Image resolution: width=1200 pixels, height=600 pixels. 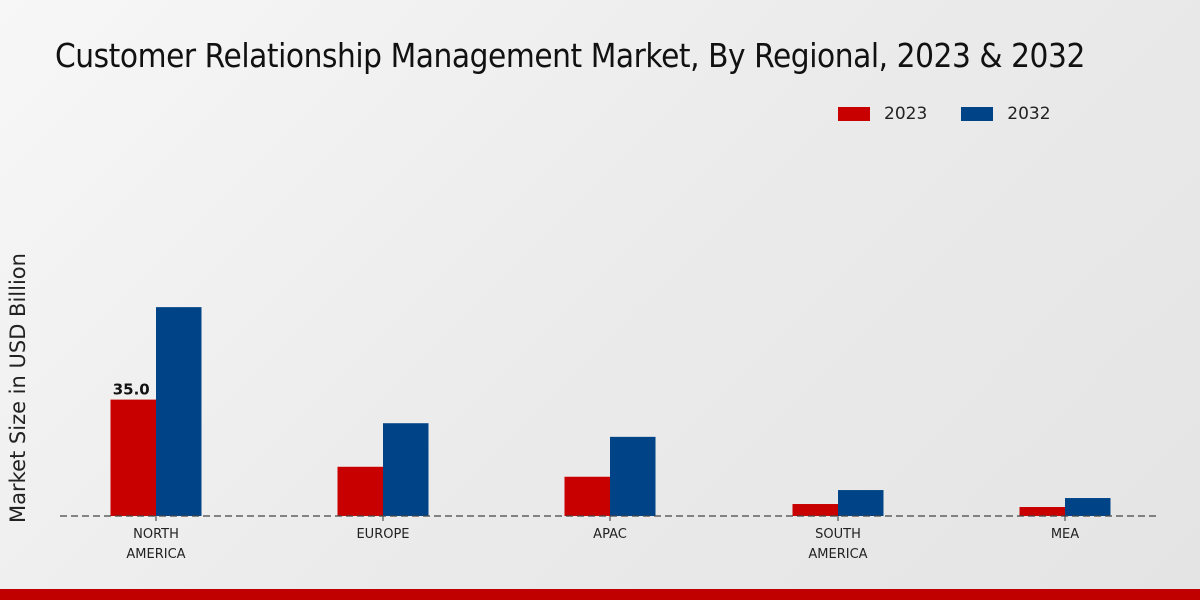 What do you see at coordinates (854, 114) in the screenshot?
I see `legend-swatch-2023` at bounding box center [854, 114].